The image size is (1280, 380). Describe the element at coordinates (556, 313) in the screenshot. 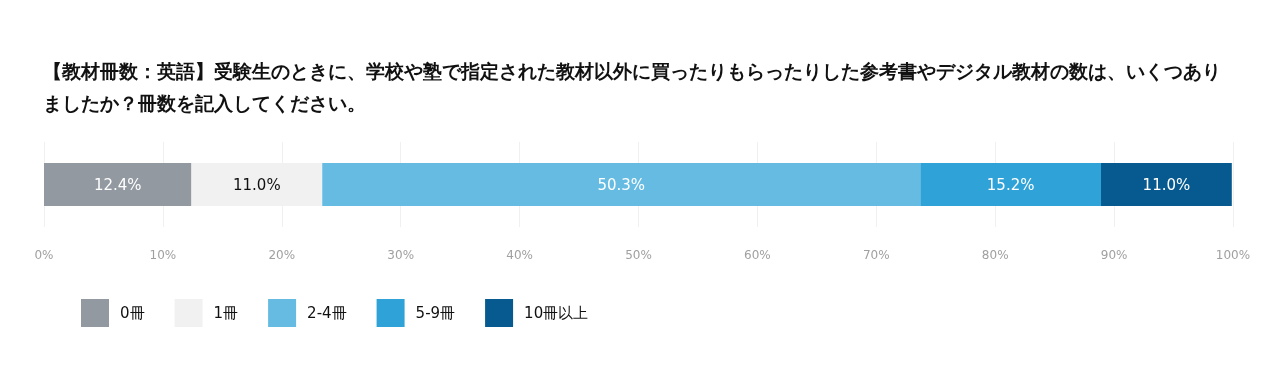

I see `legend-label: 10冊以上` at that location.